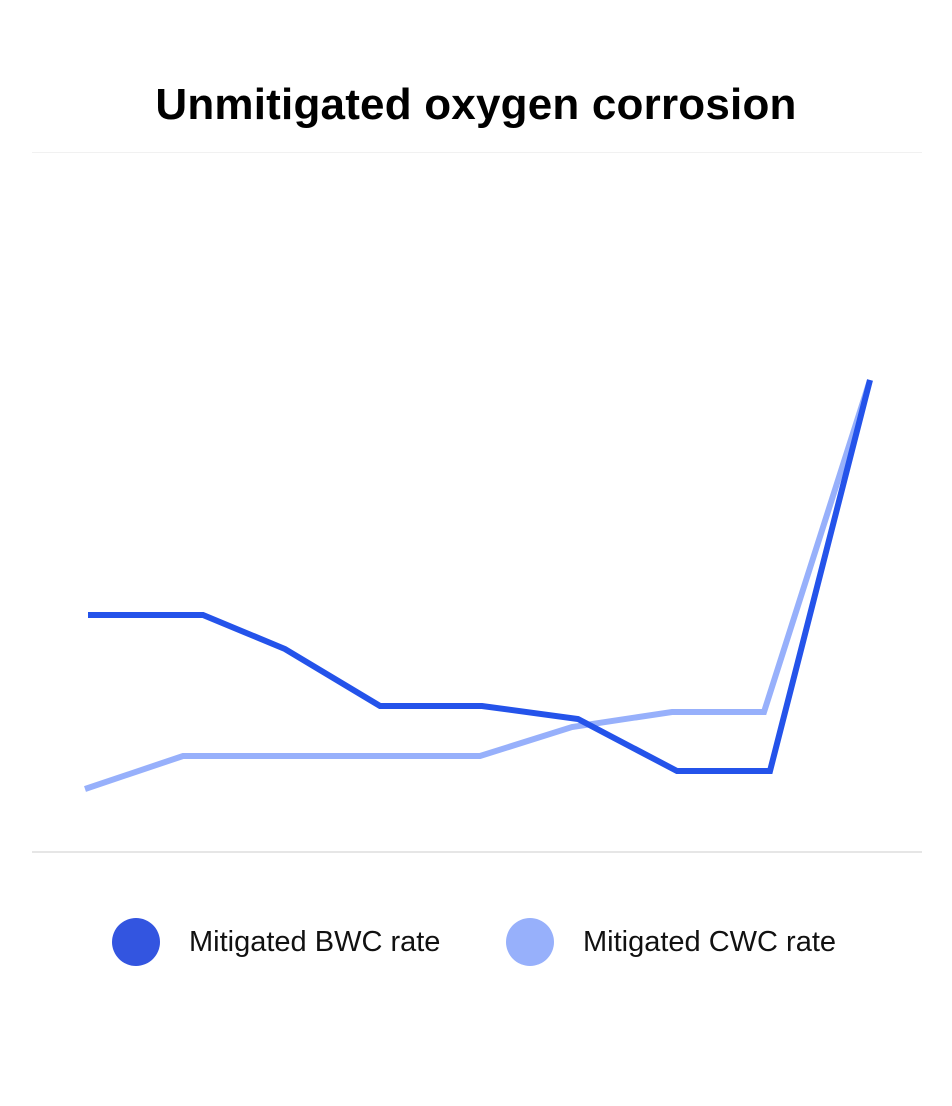 This screenshot has height=1106, width=952. Describe the element at coordinates (477, 152) in the screenshot. I see `title-divider` at that location.